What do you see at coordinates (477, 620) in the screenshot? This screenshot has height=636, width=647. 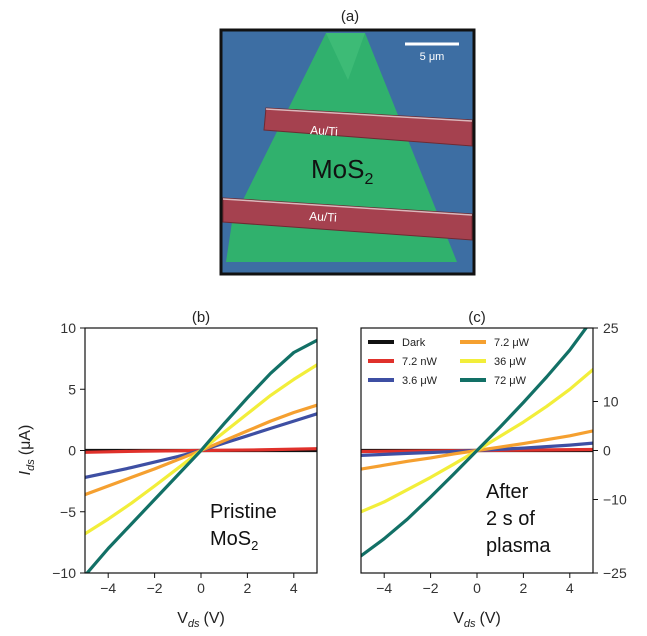 I see `plot-c-xlabel: Vds (V)` at bounding box center [477, 620].